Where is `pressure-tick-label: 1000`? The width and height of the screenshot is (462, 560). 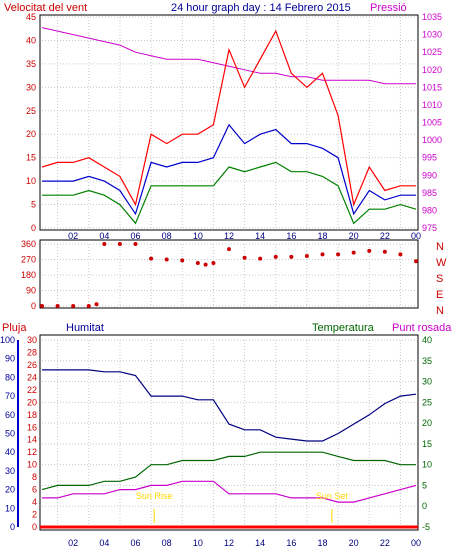 pressure-tick-label: 1000 is located at coordinates (432, 140).